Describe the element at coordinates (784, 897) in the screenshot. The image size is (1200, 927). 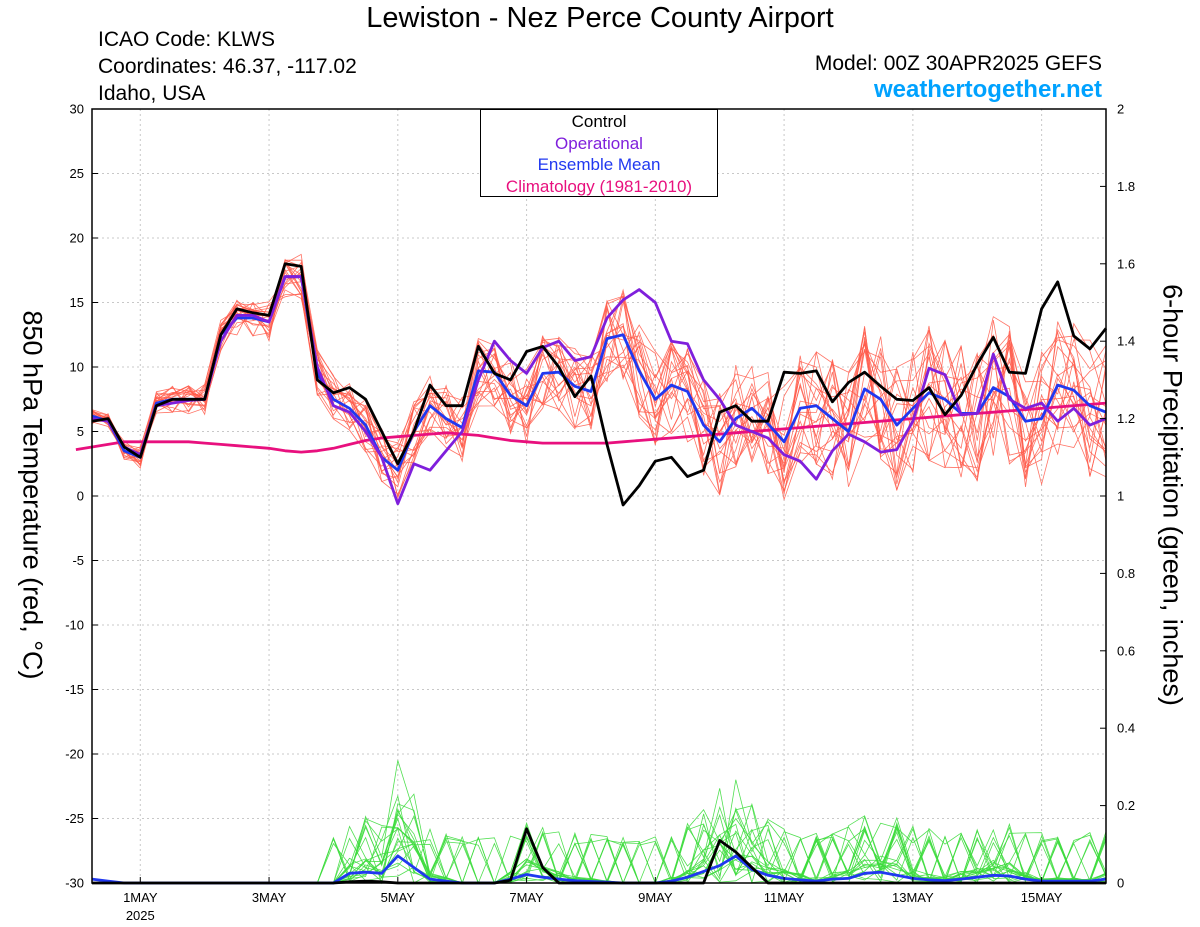
I see `x-tick-label: 11MAY` at that location.